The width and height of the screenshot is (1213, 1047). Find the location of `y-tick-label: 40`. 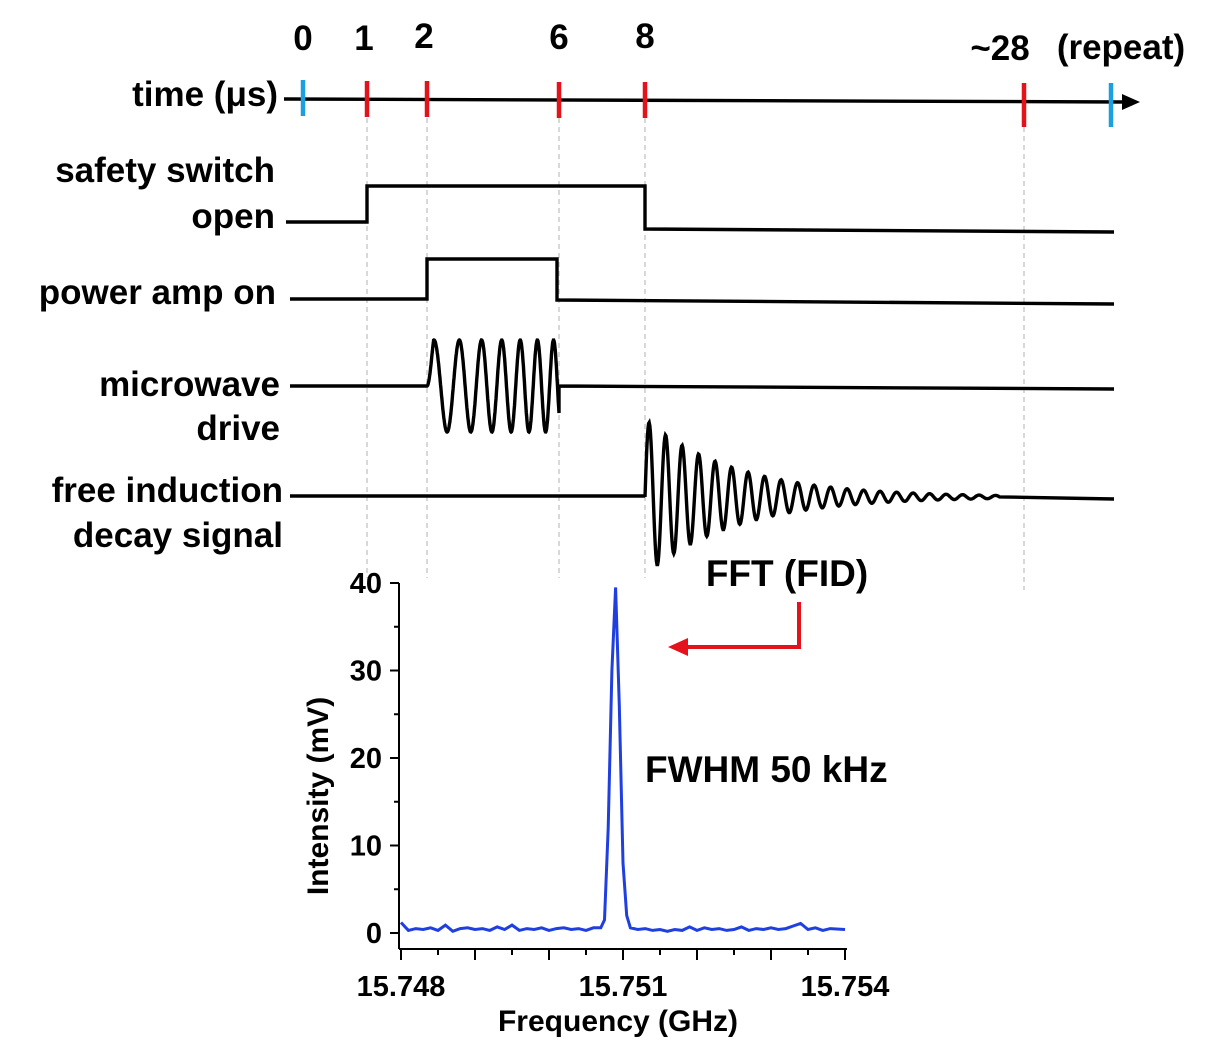

y-tick-label: 40 is located at coordinates (366, 584).